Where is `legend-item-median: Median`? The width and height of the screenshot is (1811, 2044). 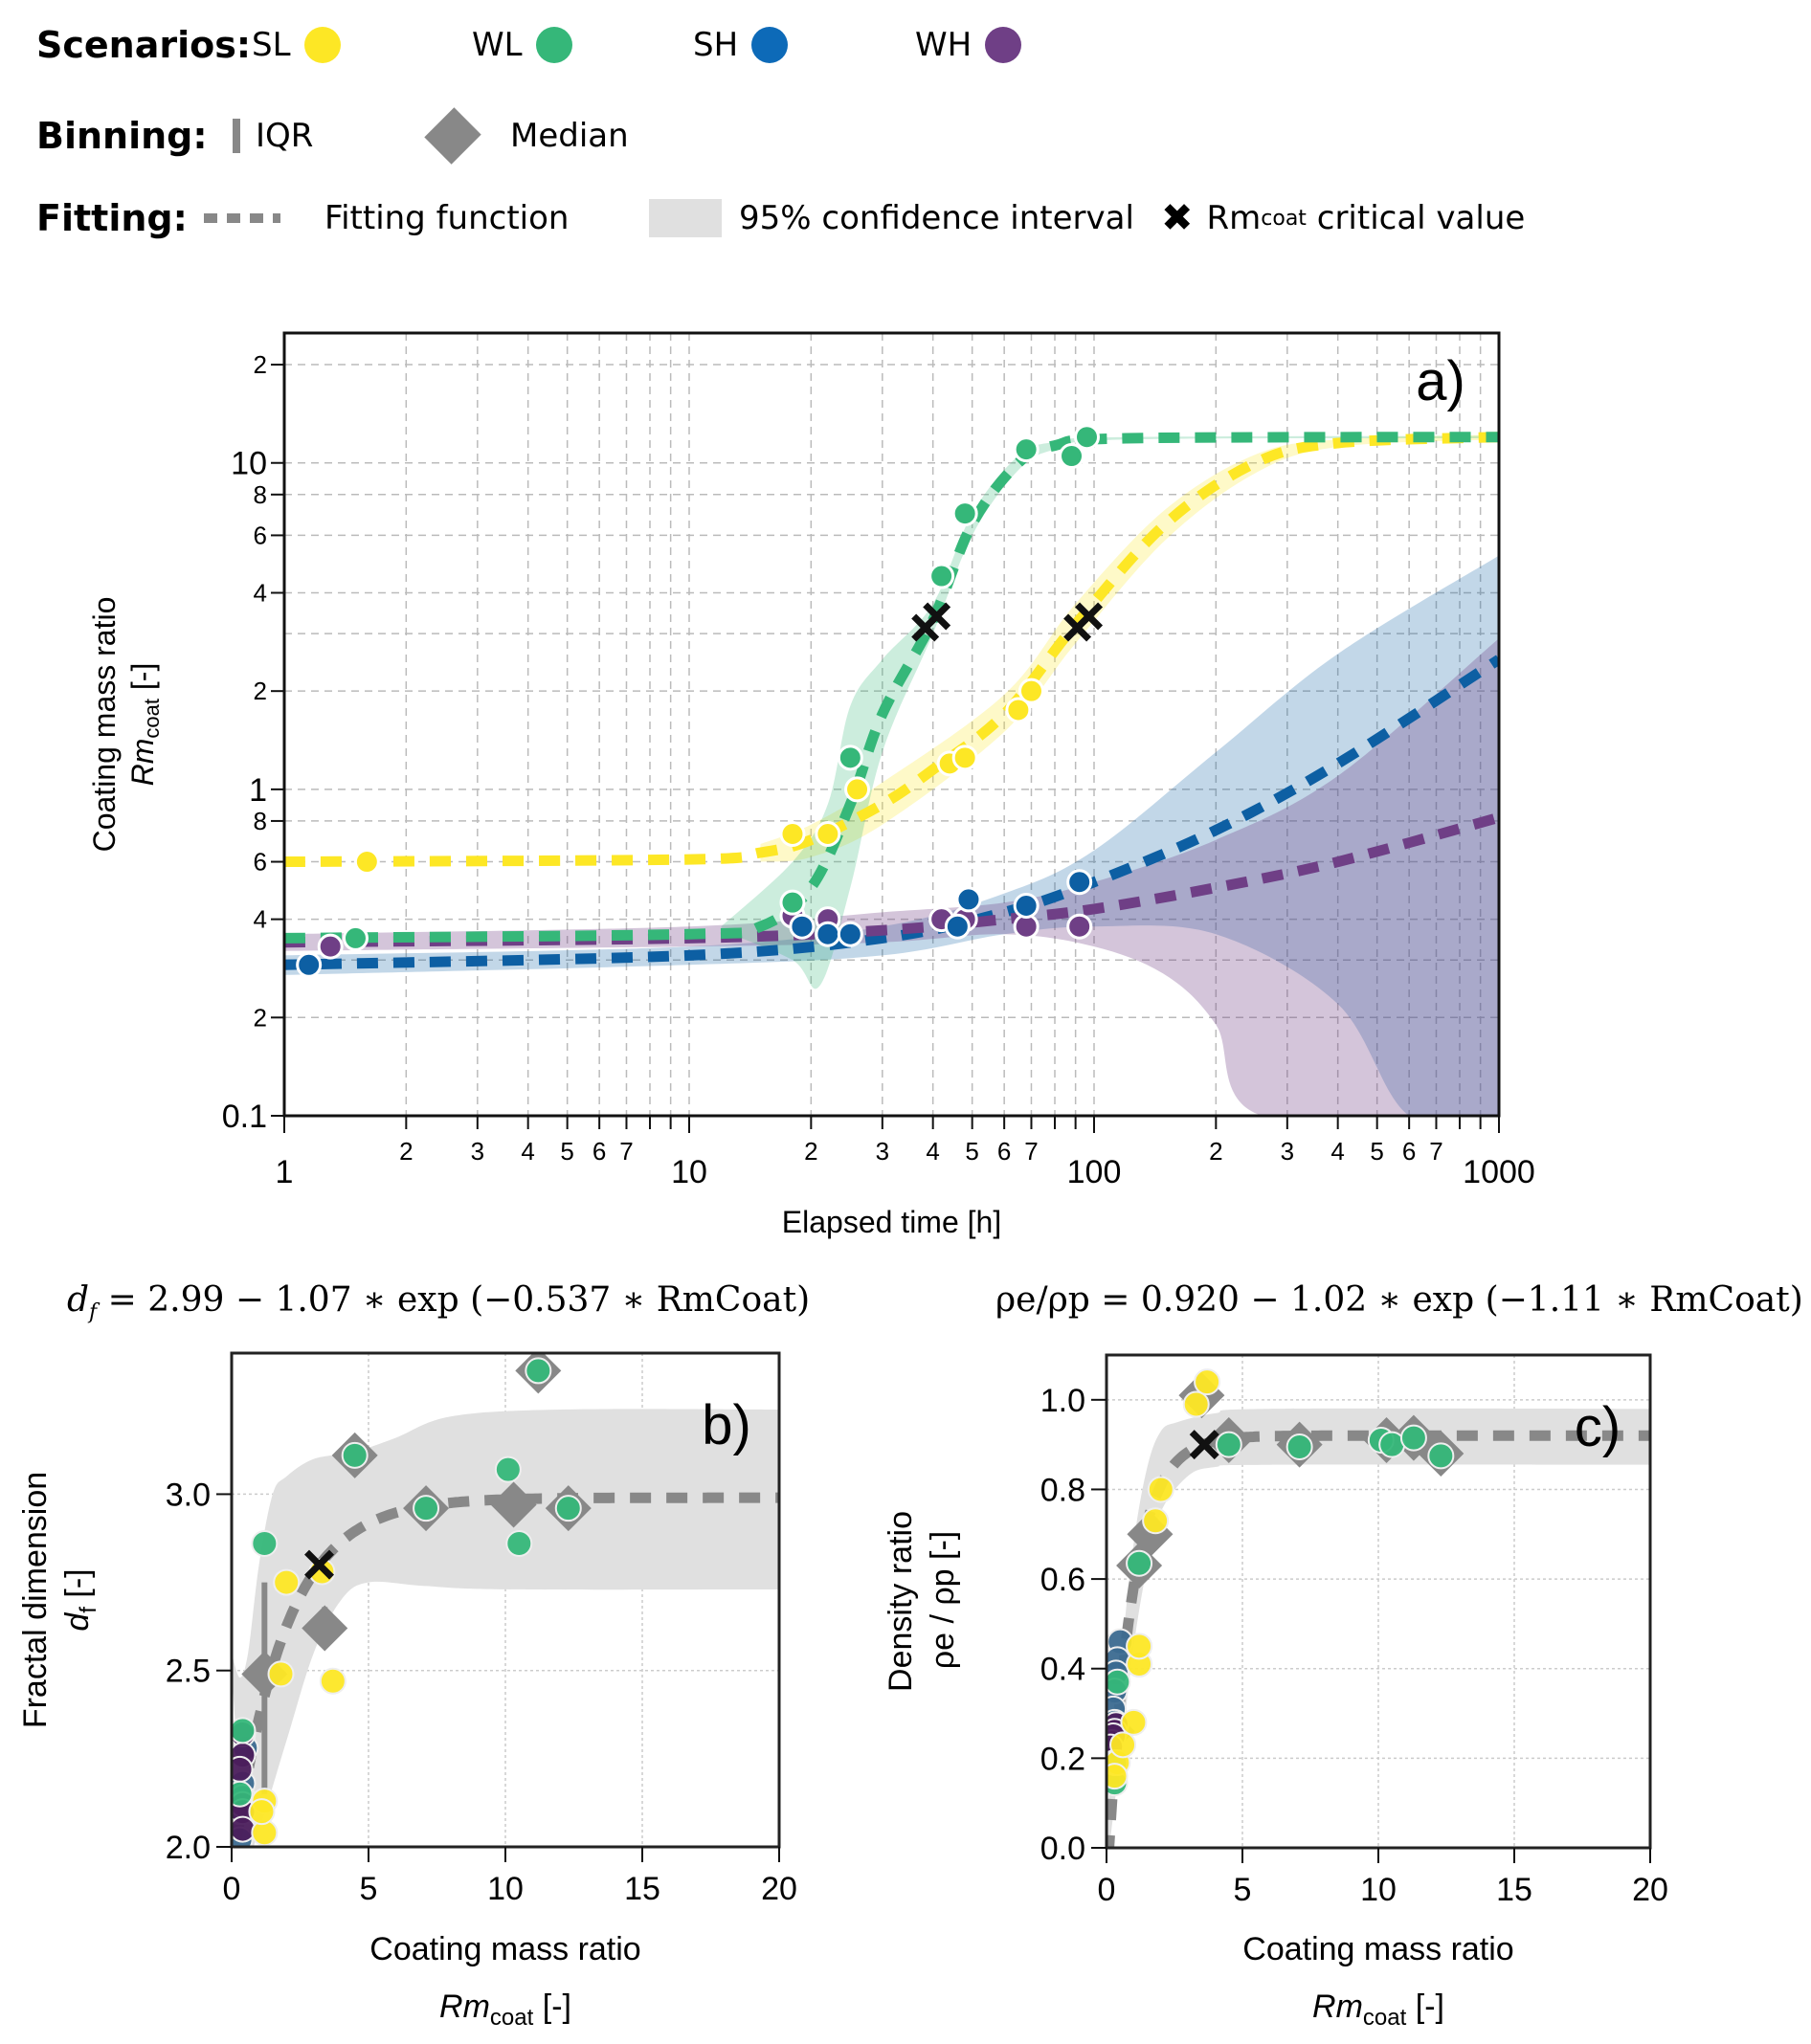
legend-item-median: Median is located at coordinates (526, 136).